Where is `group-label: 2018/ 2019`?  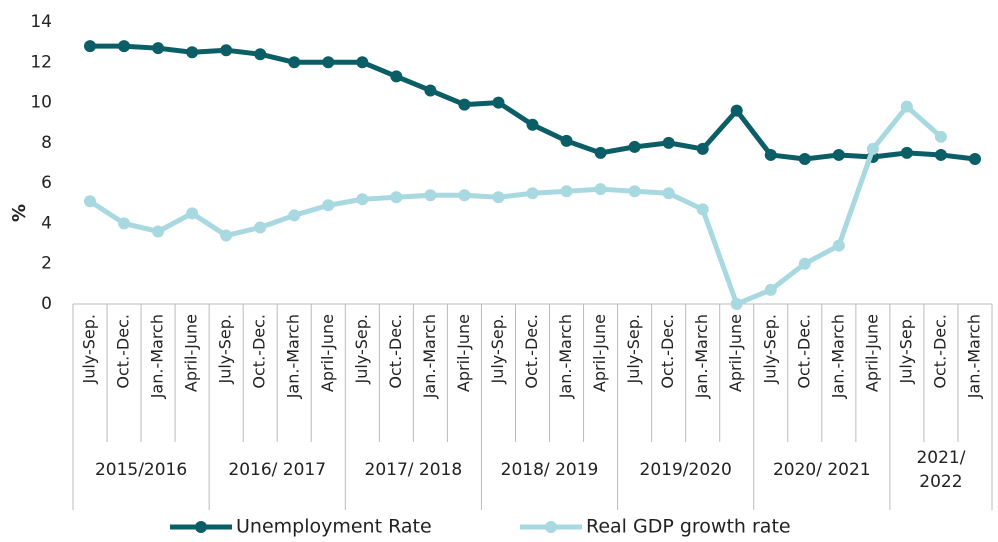 group-label: 2018/ 2019 is located at coordinates (550, 470).